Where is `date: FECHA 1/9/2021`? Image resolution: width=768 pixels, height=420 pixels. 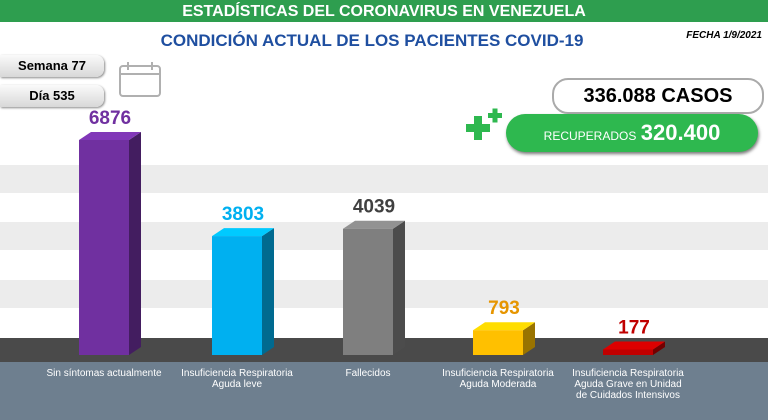 date: FECHA 1/9/2021 is located at coordinates (724, 35).